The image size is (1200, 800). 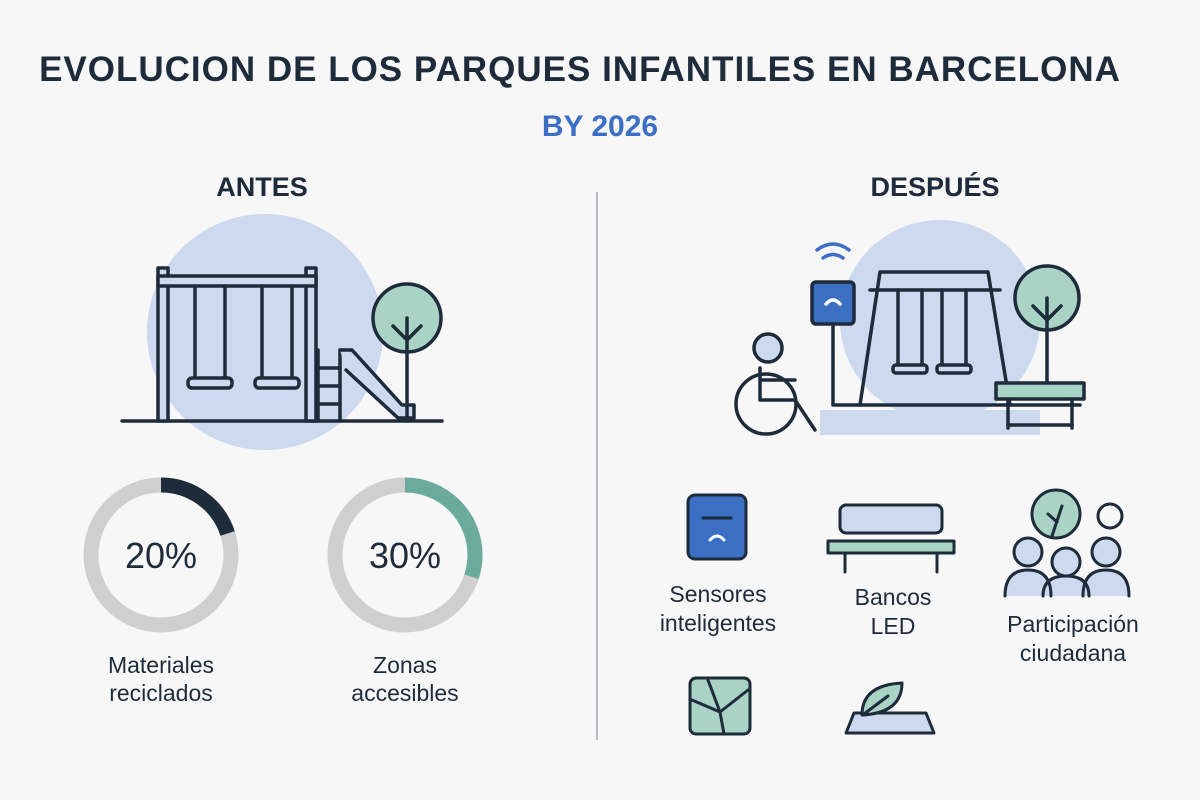 I want to click on donut-value: 20%, so click(x=161, y=555).